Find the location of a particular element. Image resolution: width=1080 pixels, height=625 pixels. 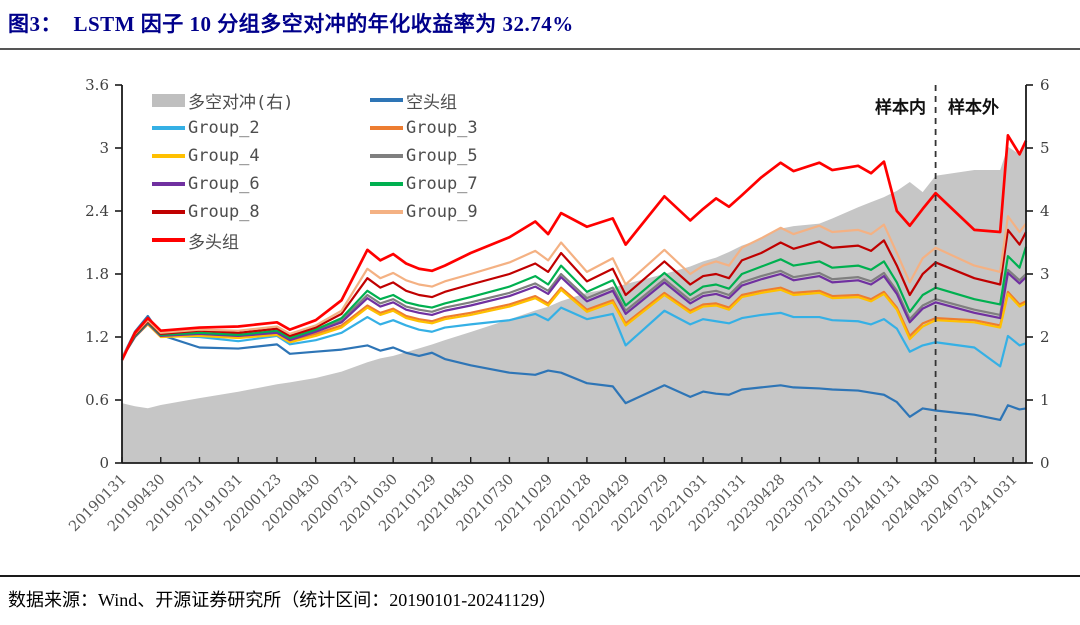

in-sample-label: 样本内 is located at coordinates (900, 108).